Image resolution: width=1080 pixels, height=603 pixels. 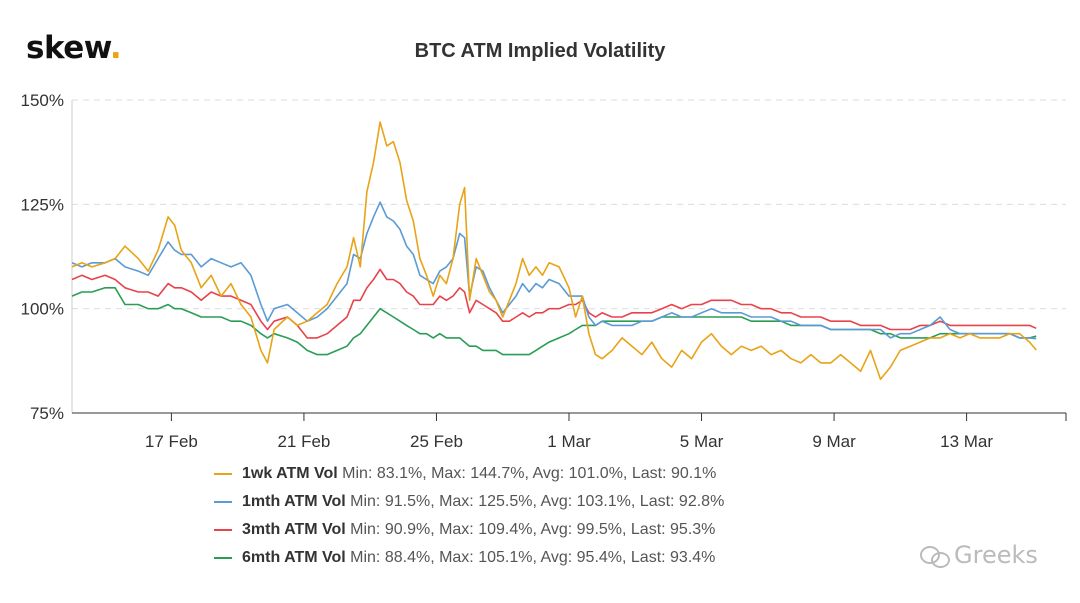 I want to click on watermark: Greeks, so click(x=979, y=555).